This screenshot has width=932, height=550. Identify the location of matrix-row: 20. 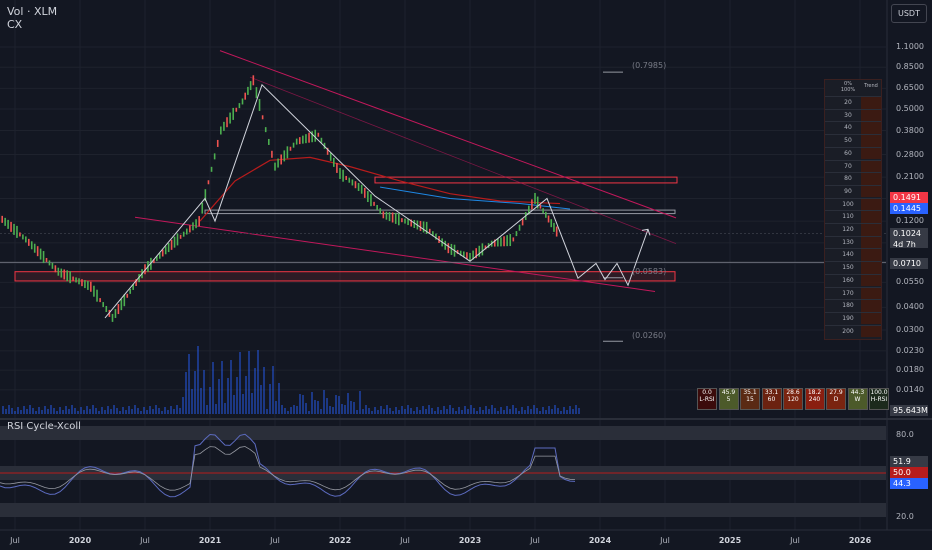
(853, 102).